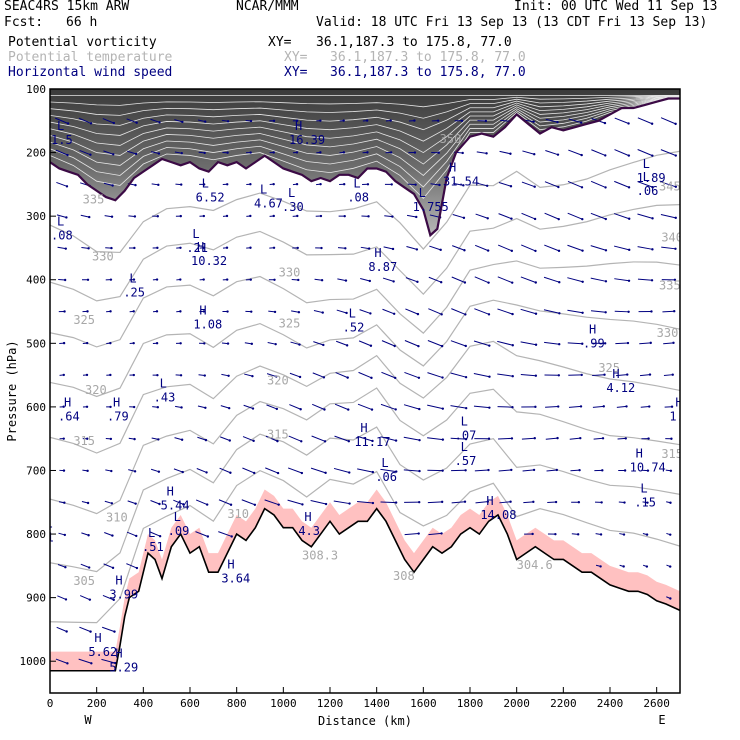  What do you see at coordinates (237, 703) in the screenshot?
I see `x-tick-label: 800` at bounding box center [237, 703].